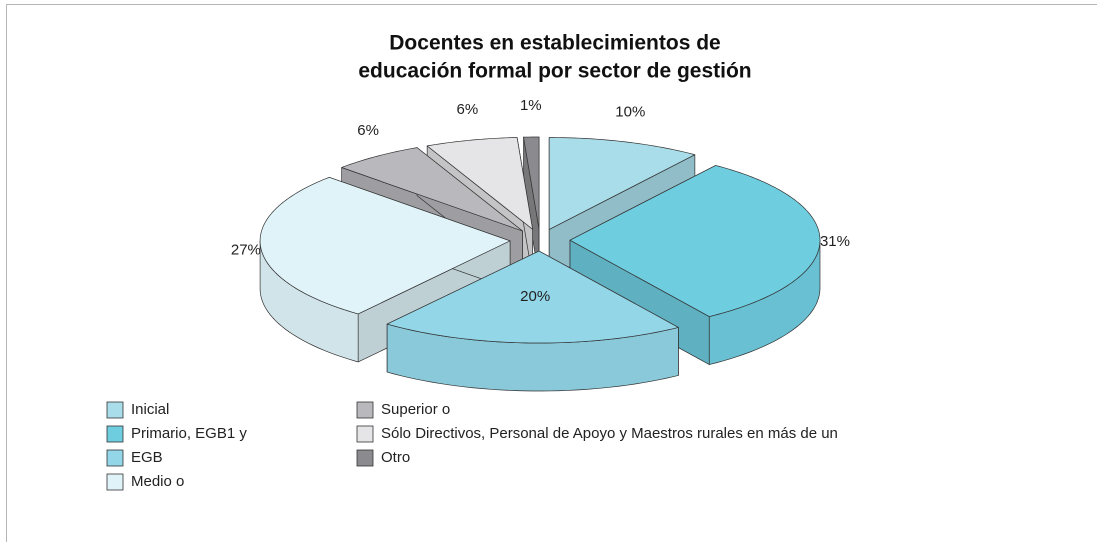 This screenshot has height=542, width=1097. What do you see at coordinates (535, 296) in the screenshot?
I see `data-label: 20%` at bounding box center [535, 296].